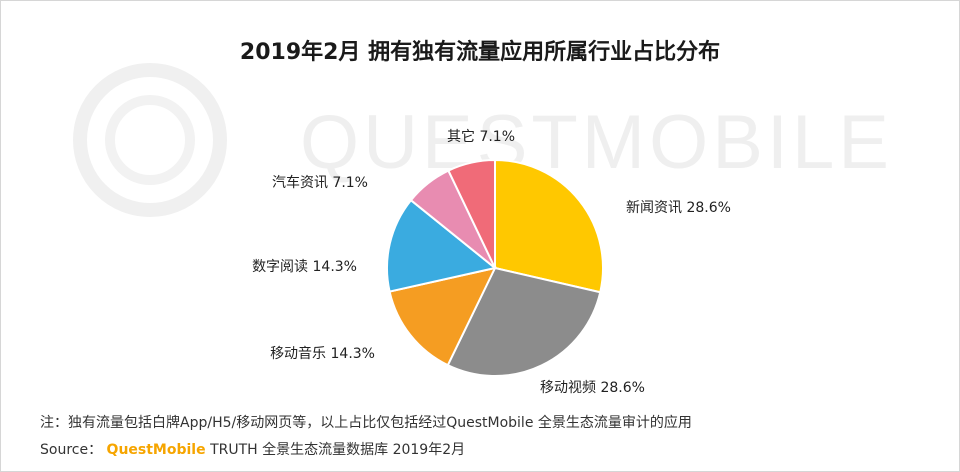 The width and height of the screenshot is (960, 472). I want to click on slice-label-5: 汽车资讯 7.1%, so click(320, 182).